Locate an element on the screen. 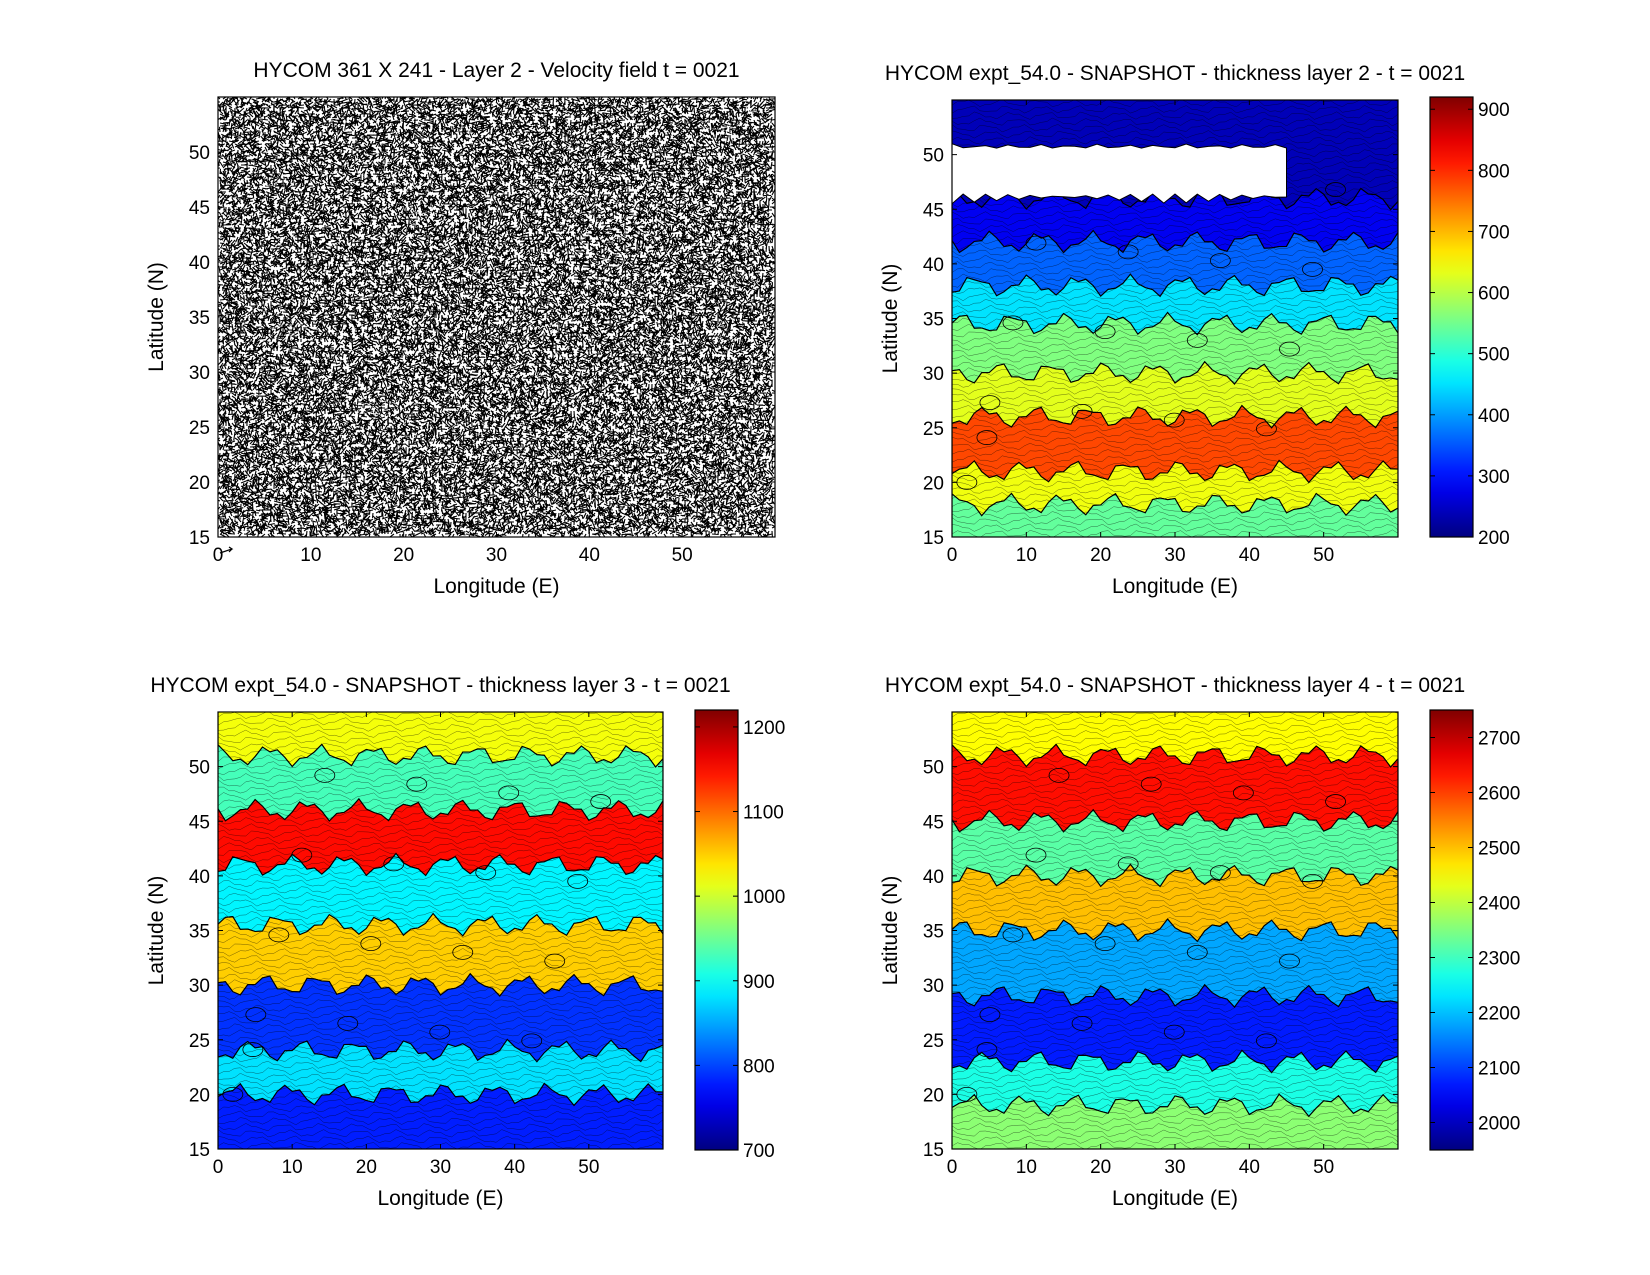 The width and height of the screenshot is (1650, 1275). y-tick-label: 15 is located at coordinates (199, 538).